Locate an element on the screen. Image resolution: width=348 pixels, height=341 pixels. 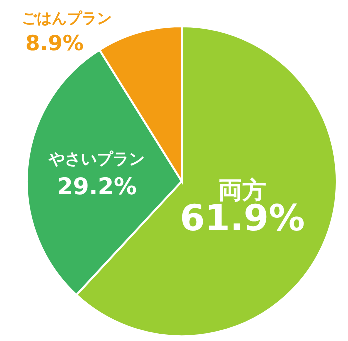
data-label: 29.2% is located at coordinates (97, 187).